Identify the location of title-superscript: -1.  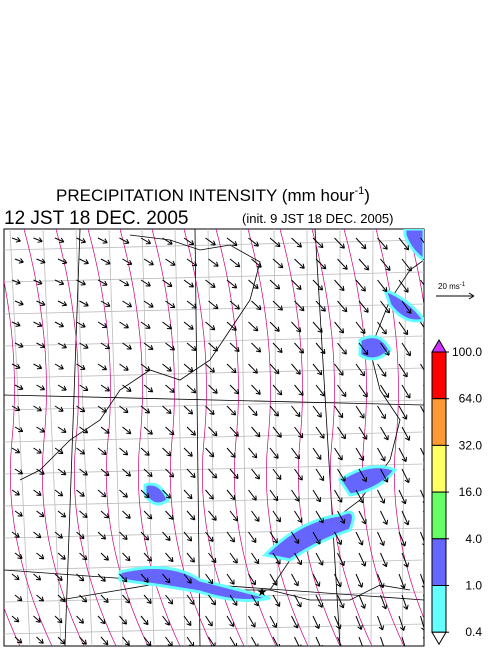
(360, 191).